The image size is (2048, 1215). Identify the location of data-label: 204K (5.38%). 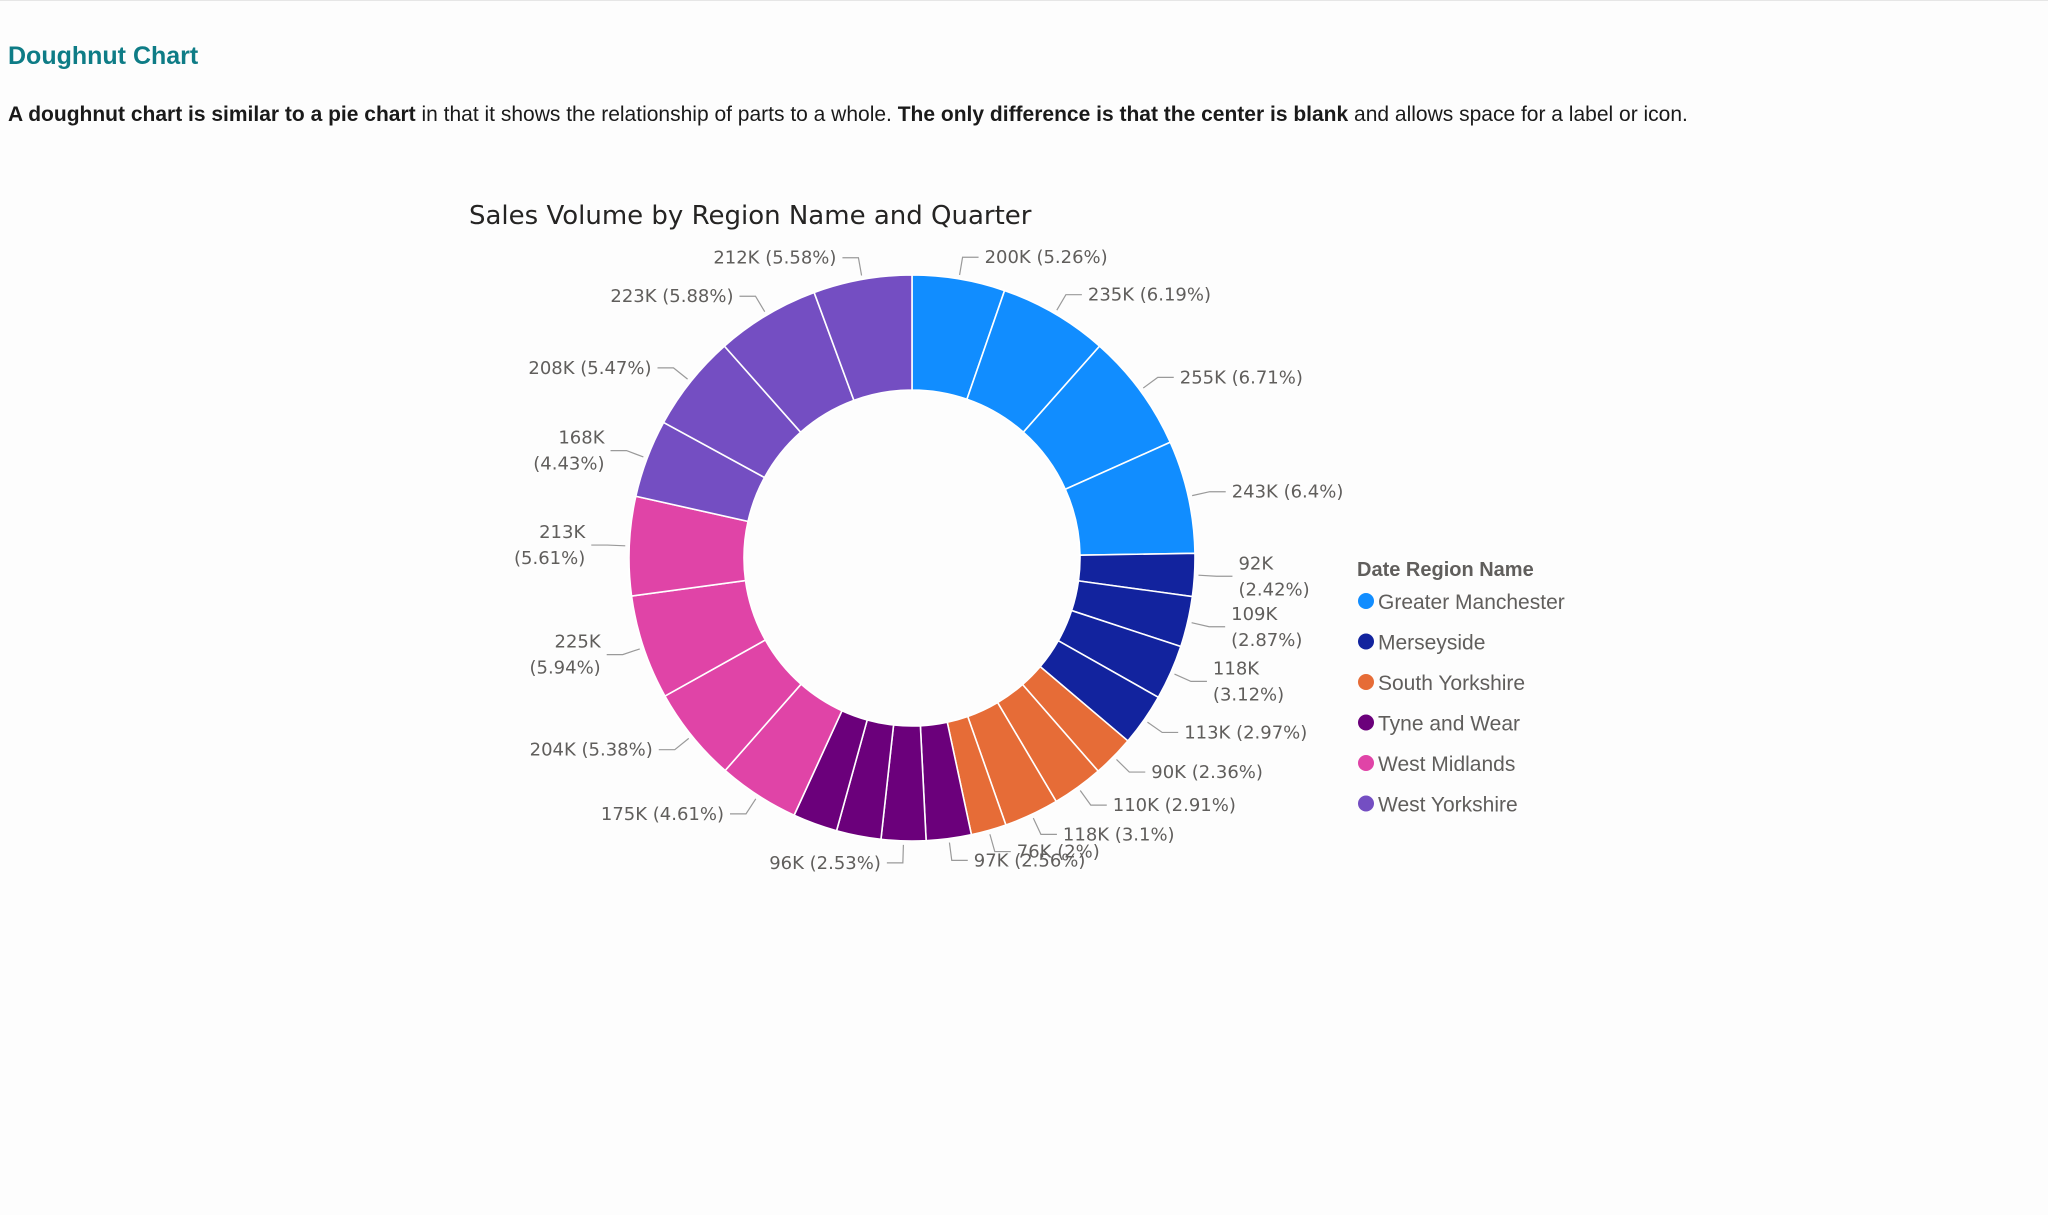
(591, 750).